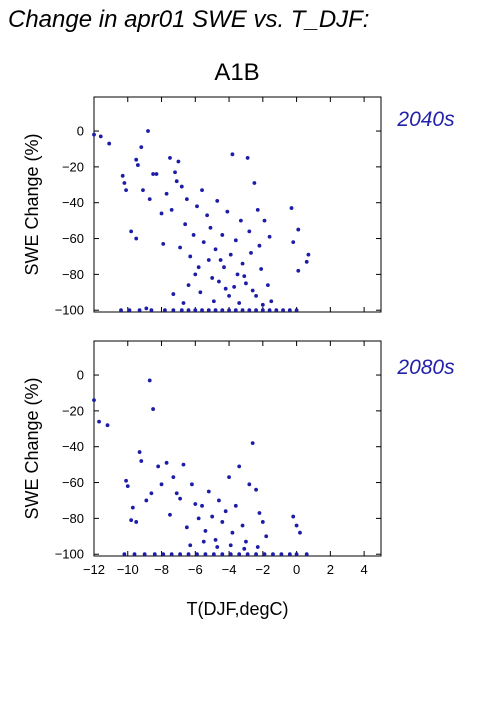 The image size is (501, 709). I want to click on figure-title: Change in apr01 SWE vs. T_DJF:, so click(188, 19).